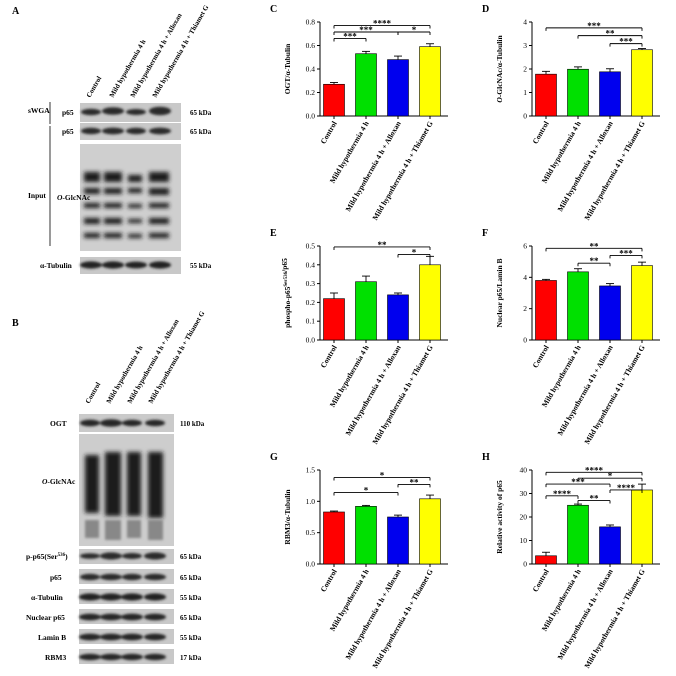 This screenshot has height=676, width=676. Describe the element at coordinates (130, 197) in the screenshot. I see `blot-a-oglcnac` at that location.